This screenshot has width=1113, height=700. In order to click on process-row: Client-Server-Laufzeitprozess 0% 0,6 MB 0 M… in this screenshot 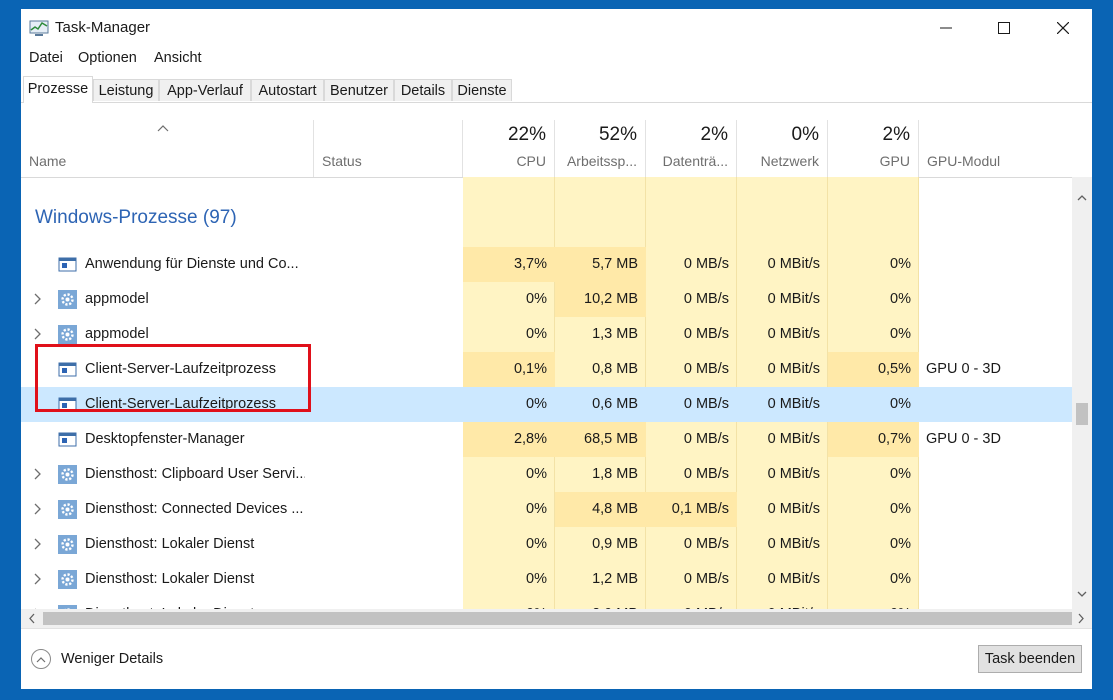, I will do `click(546, 404)`.